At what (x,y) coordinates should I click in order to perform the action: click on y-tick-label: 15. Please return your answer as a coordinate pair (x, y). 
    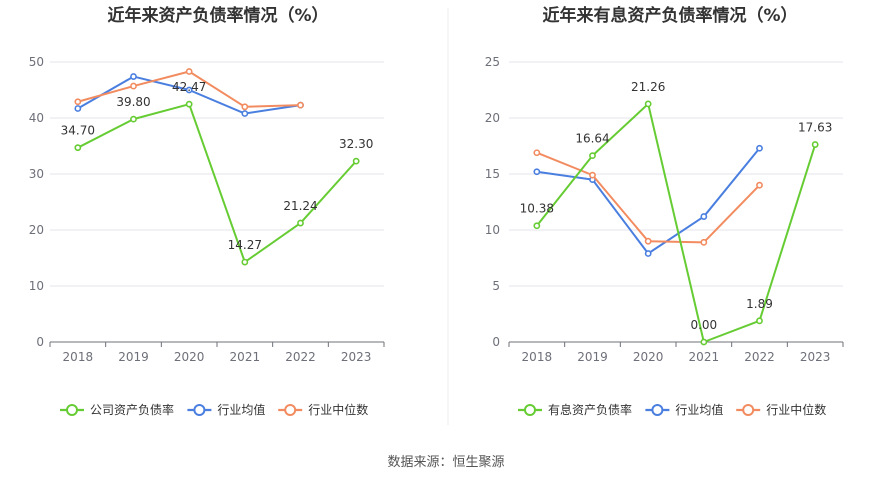
    Looking at the image, I should click on (492, 174).